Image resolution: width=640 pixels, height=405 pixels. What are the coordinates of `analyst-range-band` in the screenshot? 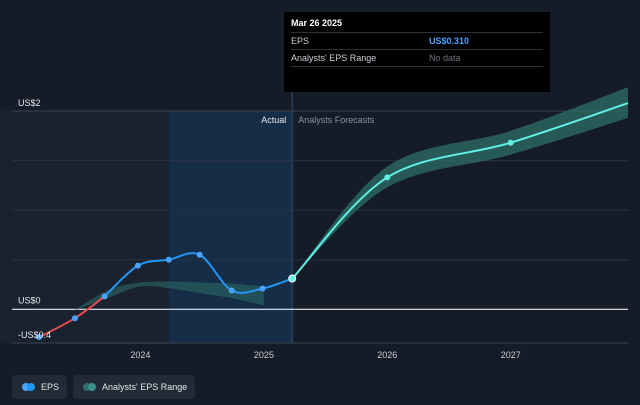 It's located at (168, 296).